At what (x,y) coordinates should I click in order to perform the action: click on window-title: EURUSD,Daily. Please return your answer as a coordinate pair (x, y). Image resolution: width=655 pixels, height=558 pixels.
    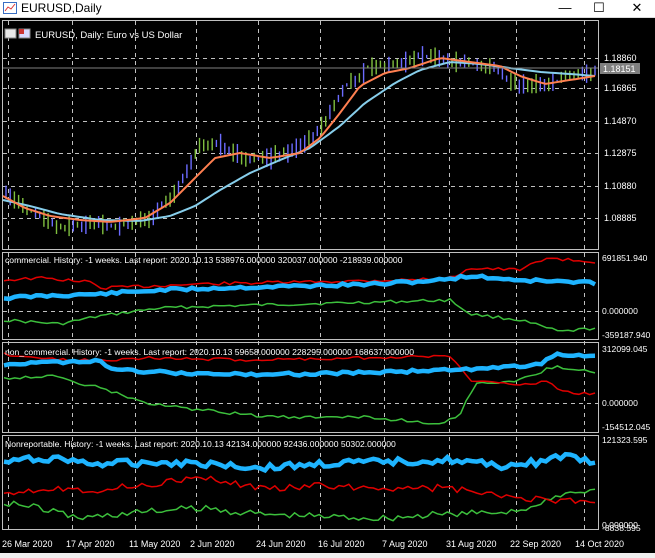
    Looking at the image, I should click on (61, 8).